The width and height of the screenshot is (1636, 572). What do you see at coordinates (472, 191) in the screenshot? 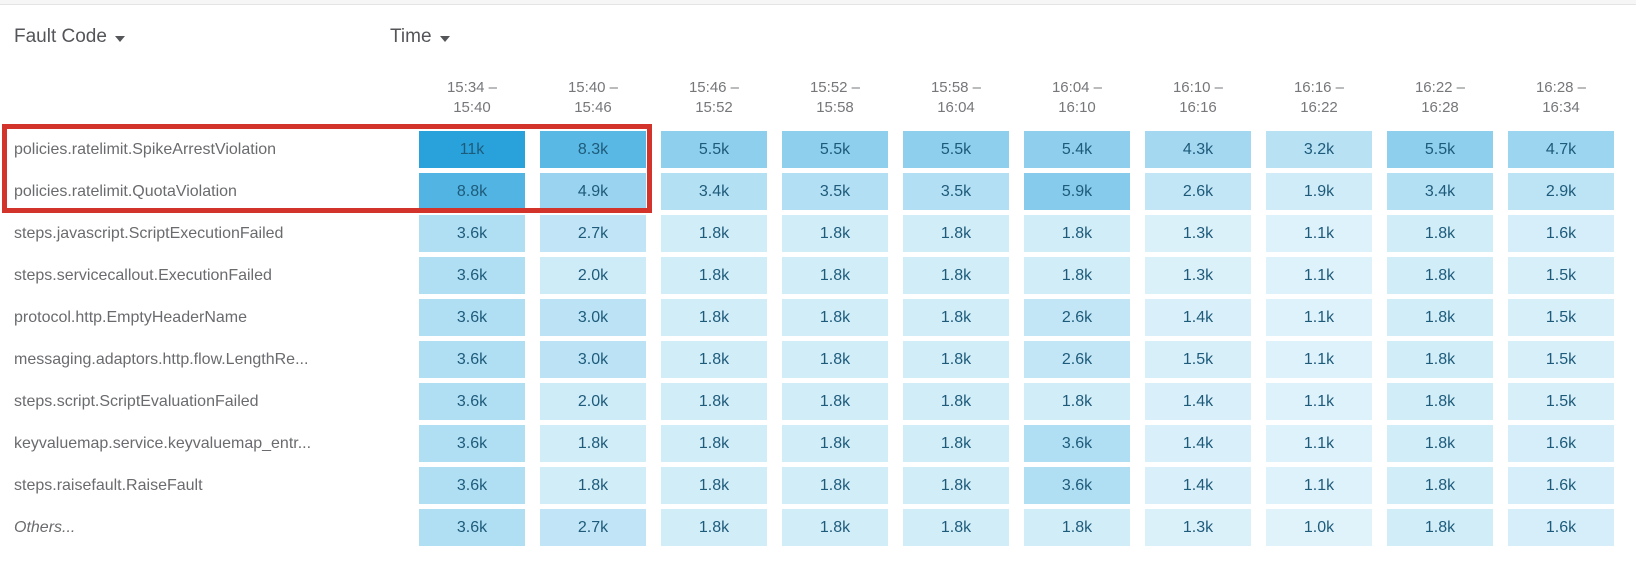
I see `heatmap-cell: 8.8k` at bounding box center [472, 191].